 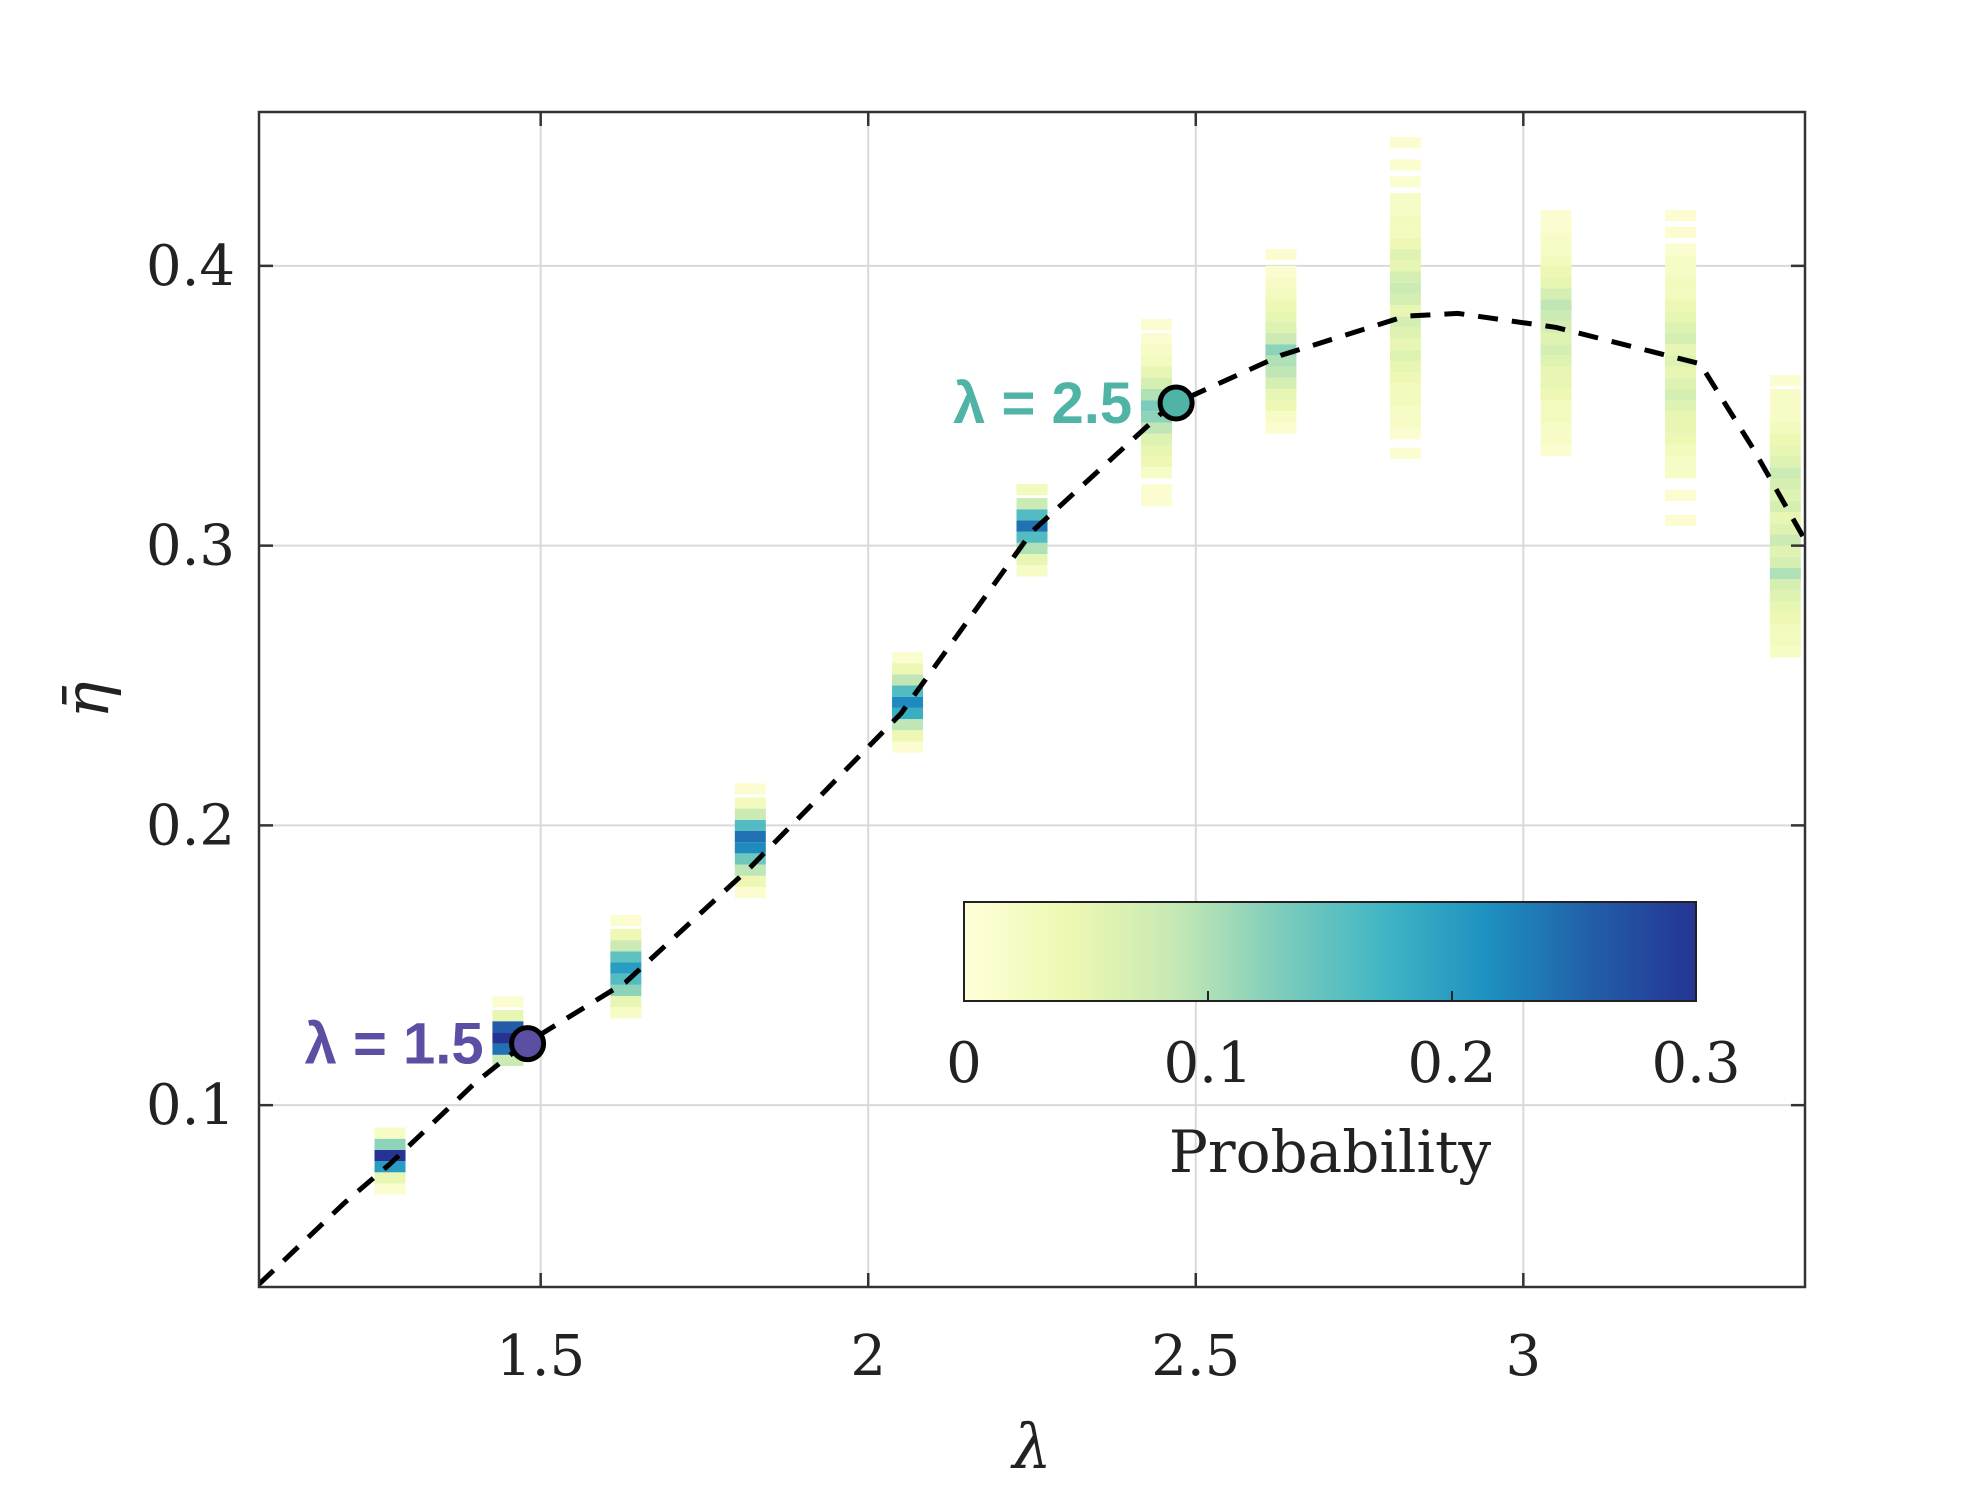 I want to click on y-tick-label: 0.3, so click(x=190, y=546).